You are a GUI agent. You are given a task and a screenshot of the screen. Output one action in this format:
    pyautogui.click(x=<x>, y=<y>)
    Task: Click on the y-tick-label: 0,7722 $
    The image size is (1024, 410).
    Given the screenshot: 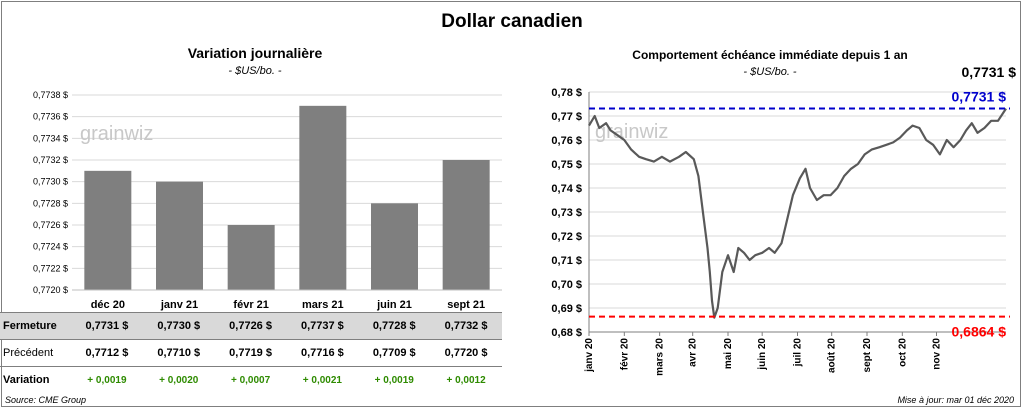 What is the action you would take?
    pyautogui.click(x=50, y=268)
    